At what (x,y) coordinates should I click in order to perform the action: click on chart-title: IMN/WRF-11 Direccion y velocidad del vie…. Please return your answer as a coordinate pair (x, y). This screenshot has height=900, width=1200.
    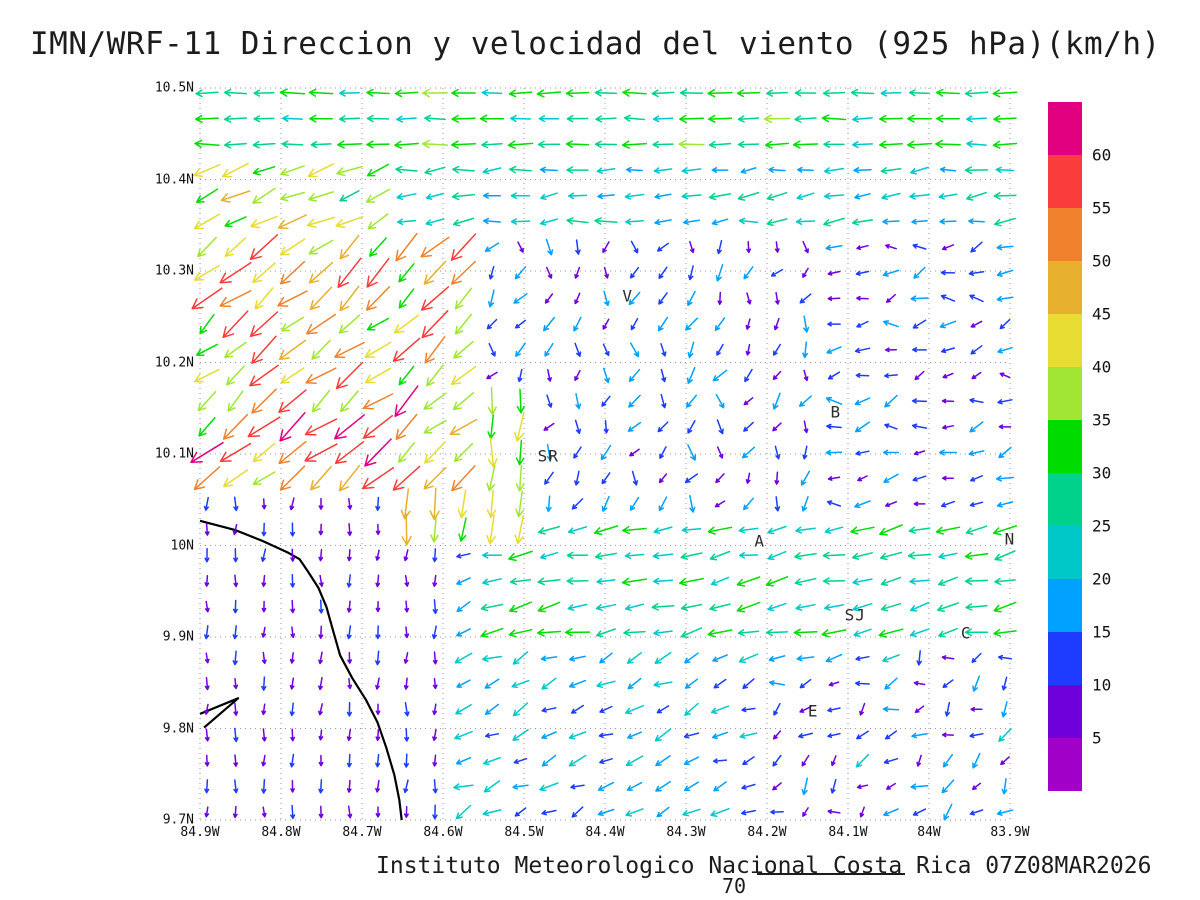
    Looking at the image, I should click on (595, 44).